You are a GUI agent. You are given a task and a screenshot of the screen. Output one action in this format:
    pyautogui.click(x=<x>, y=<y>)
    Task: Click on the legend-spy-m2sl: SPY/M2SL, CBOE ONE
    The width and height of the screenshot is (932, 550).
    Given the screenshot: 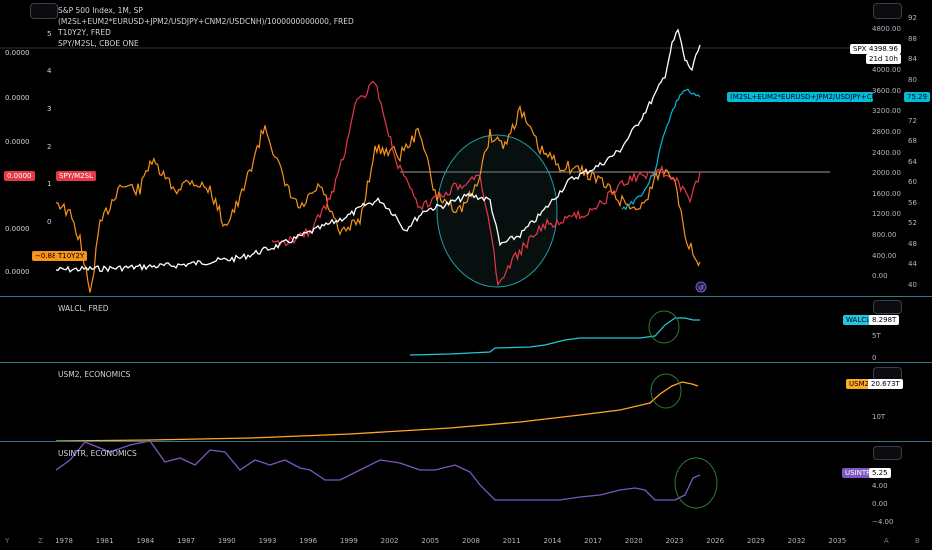 What is the action you would take?
    pyautogui.click(x=98, y=43)
    